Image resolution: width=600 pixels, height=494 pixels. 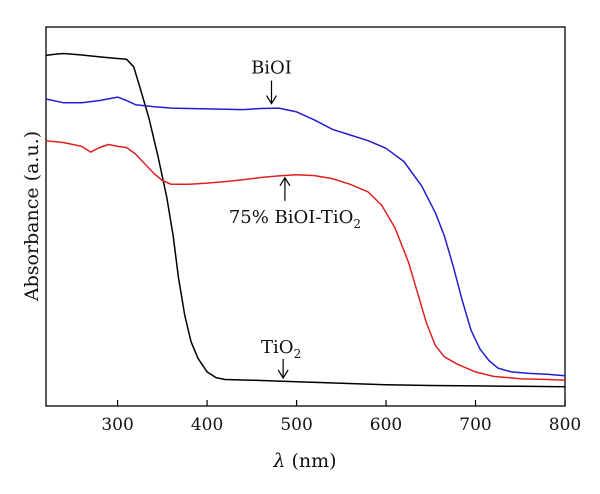 What do you see at coordinates (32, 216) in the screenshot?
I see `y-axis-title: Absorbance (a.u.)` at bounding box center [32, 216].